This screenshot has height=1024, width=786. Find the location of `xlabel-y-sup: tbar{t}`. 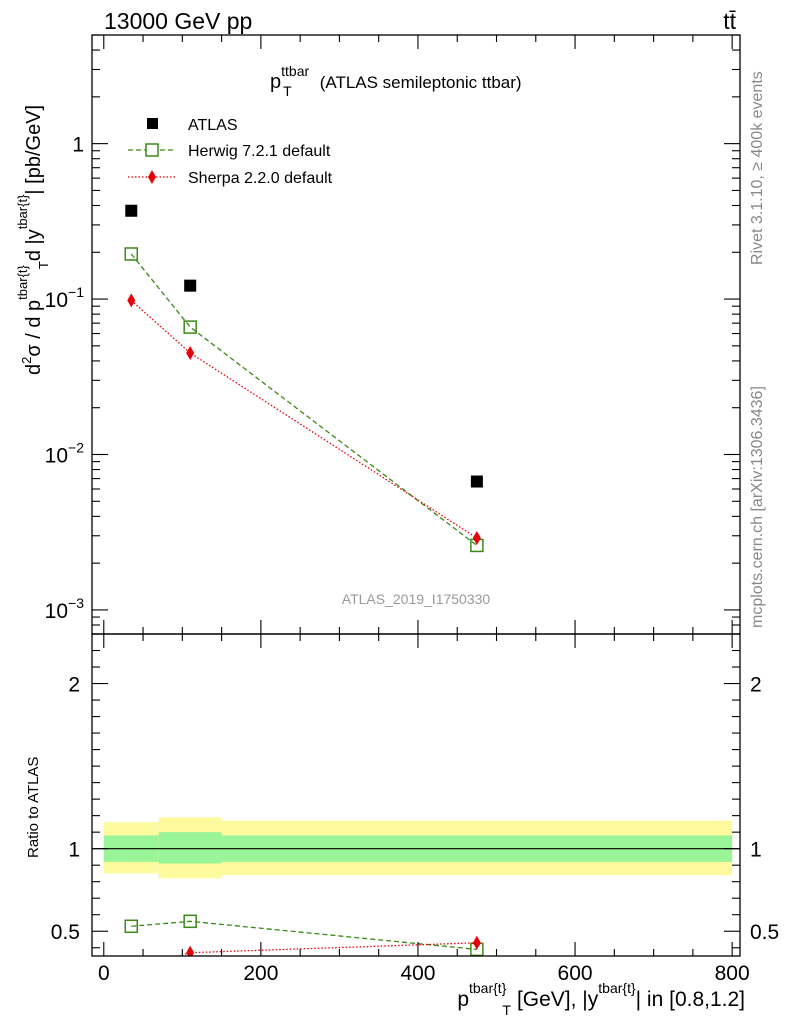

xlabel-y-sup: tbar{t} is located at coordinates (617, 988).